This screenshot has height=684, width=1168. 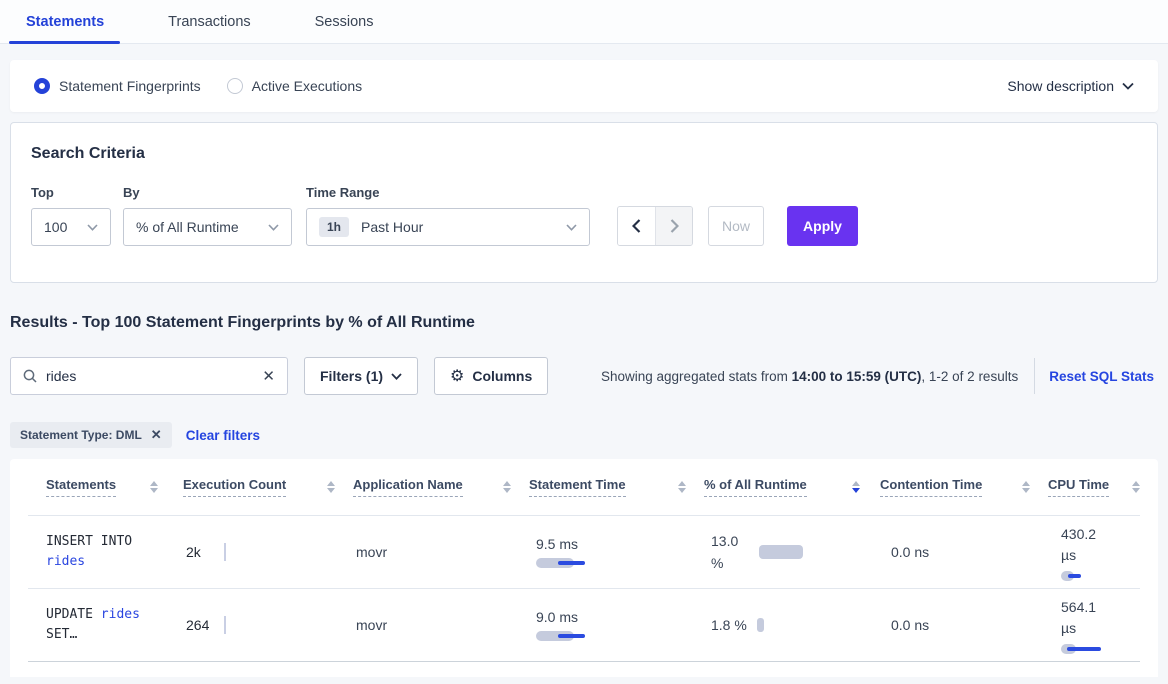 I want to click on clear-filters-link: Clear filters, so click(x=222, y=435).